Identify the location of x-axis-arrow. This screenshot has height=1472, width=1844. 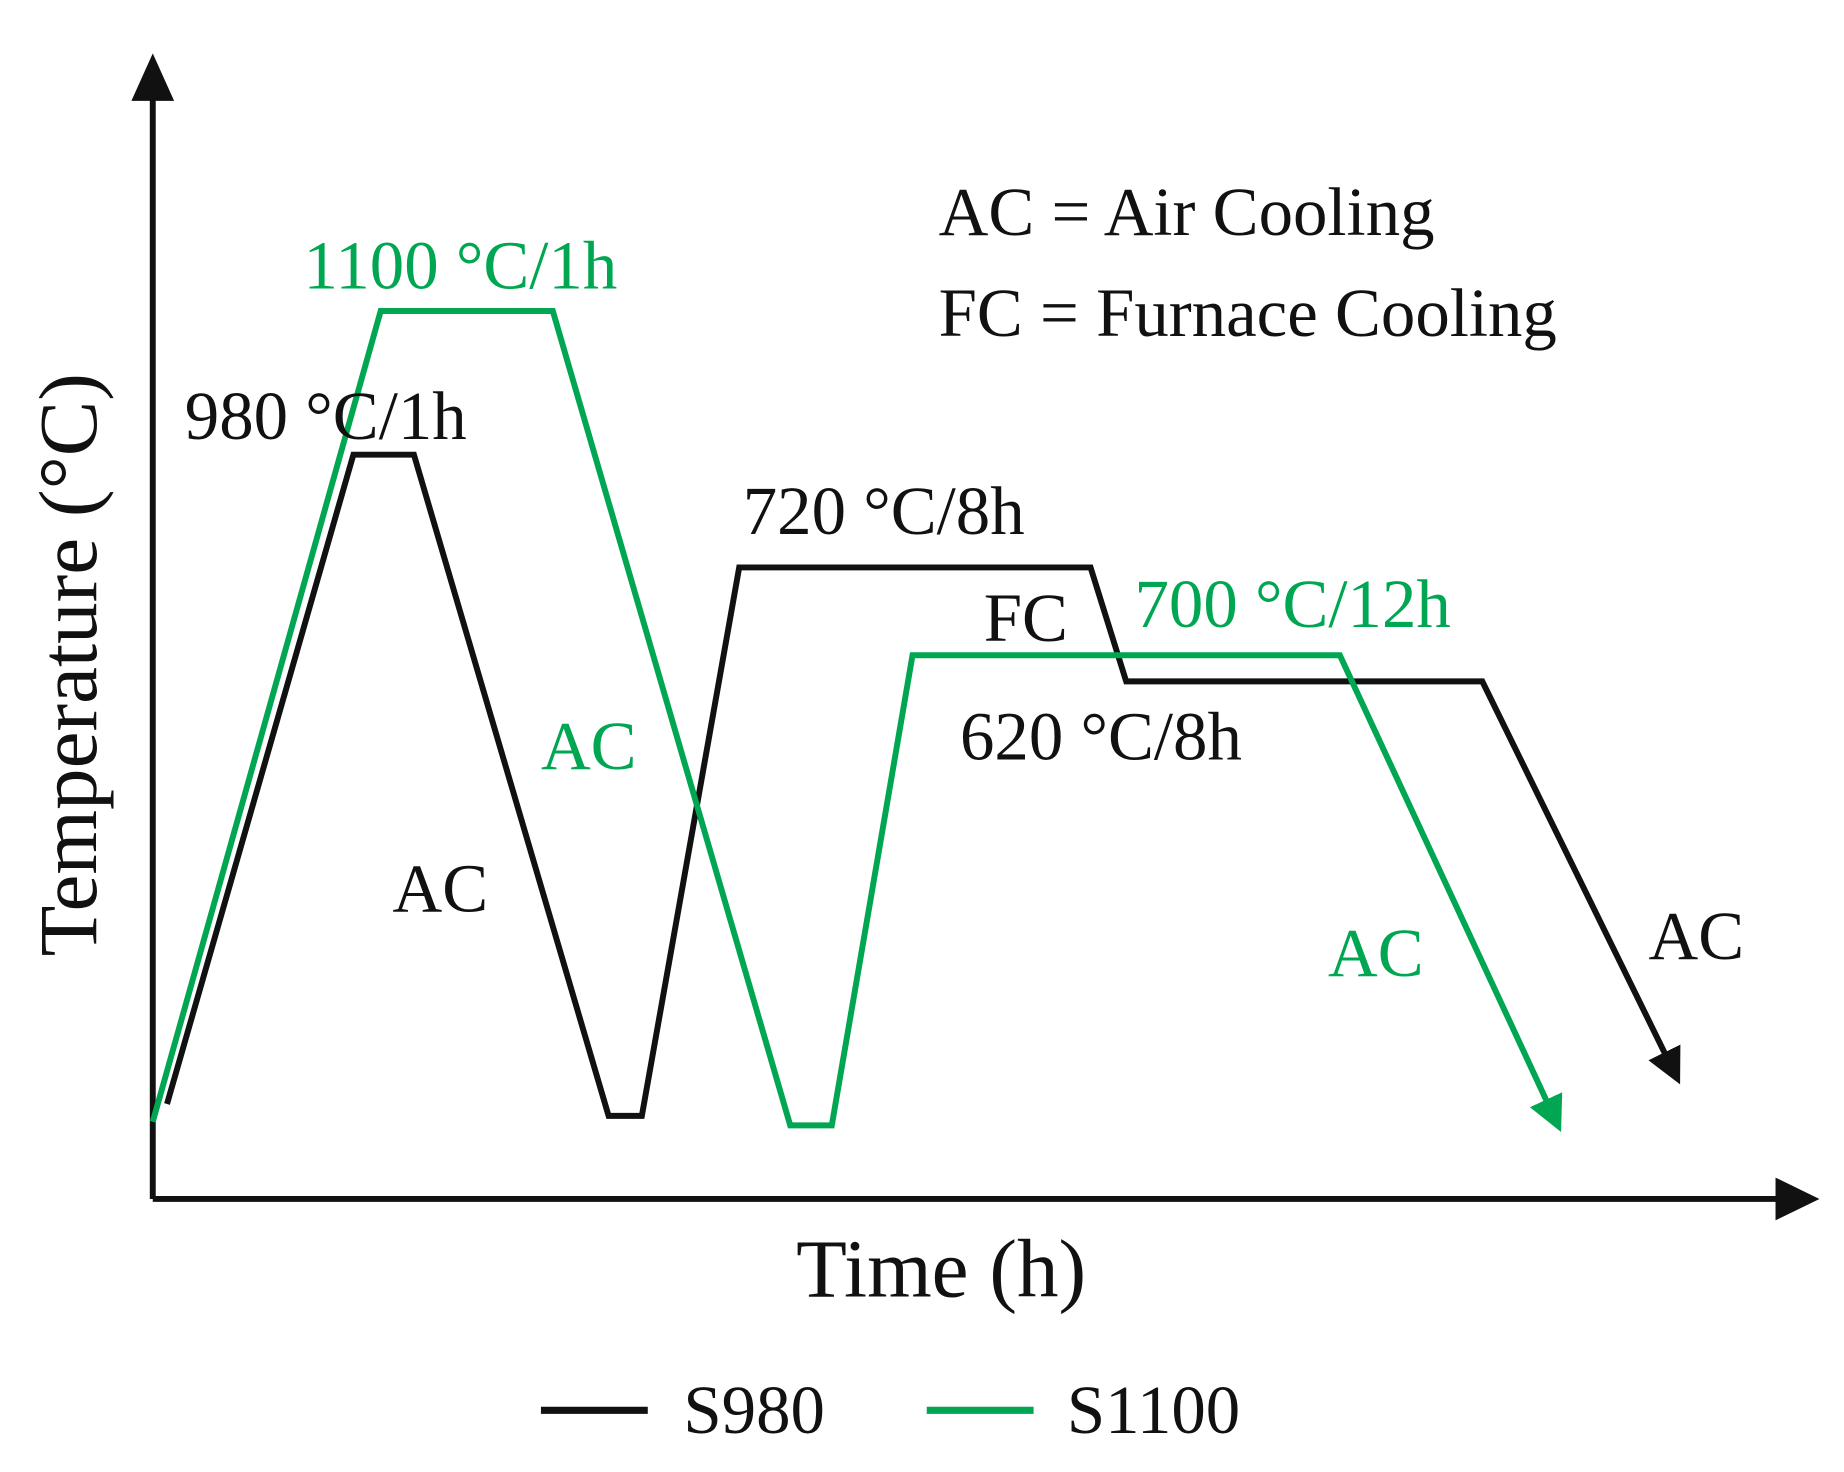
(1797, 1199).